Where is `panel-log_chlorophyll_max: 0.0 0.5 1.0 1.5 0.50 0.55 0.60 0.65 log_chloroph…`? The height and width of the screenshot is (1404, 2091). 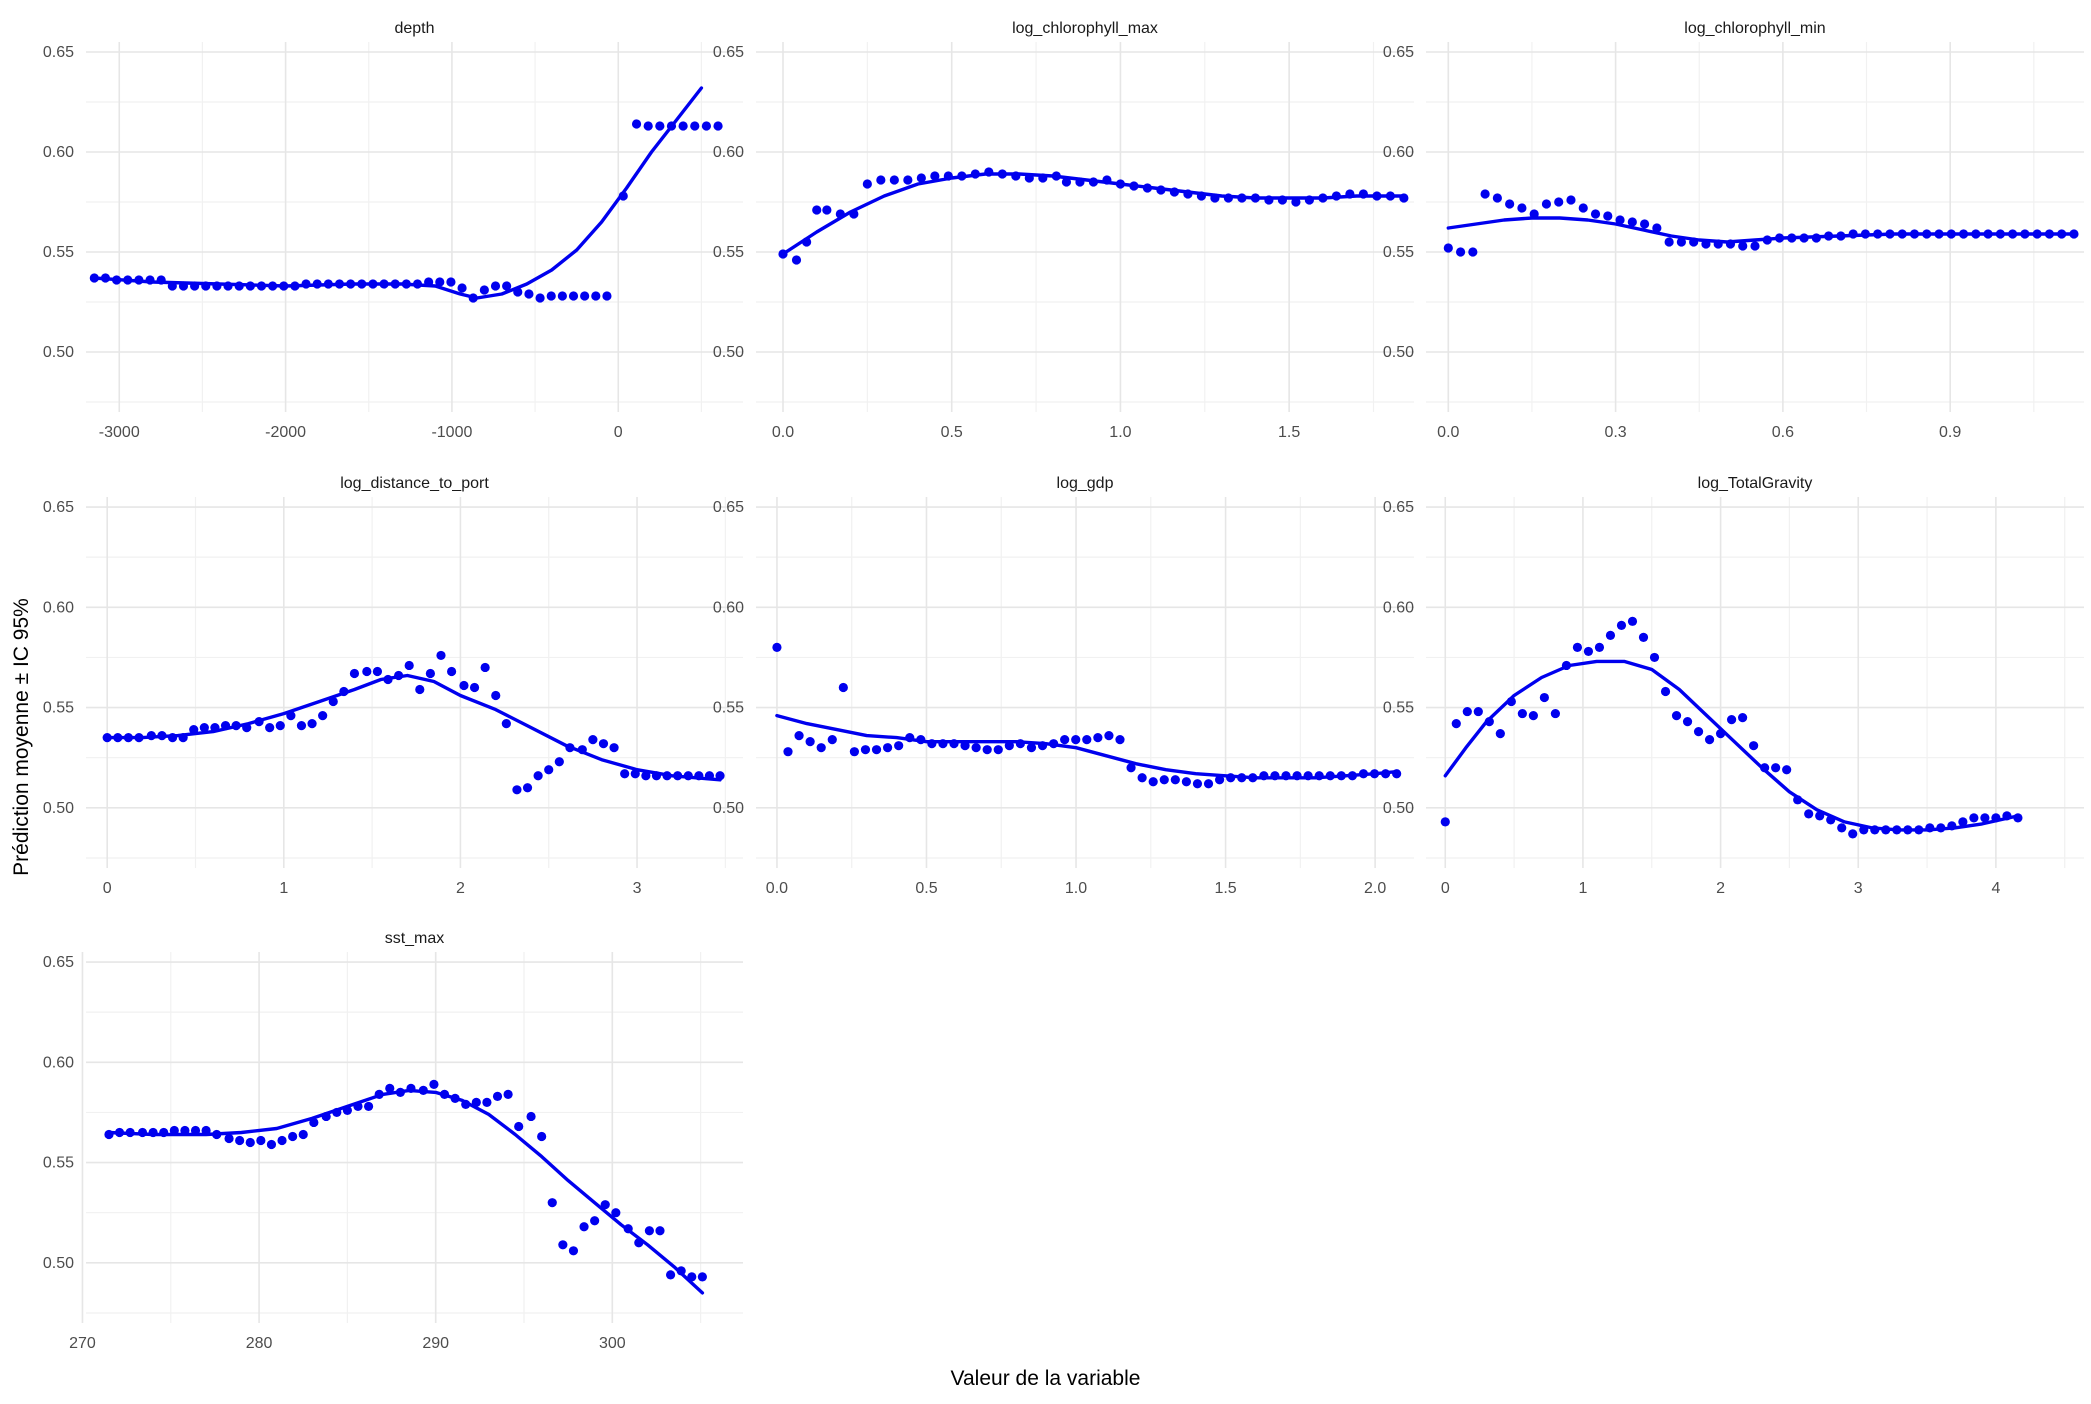
panel-log_chlorophyll_max: 0.0 0.5 1.0 1.5 0.50 0.55 0.60 0.65 log_chloroph… is located at coordinates (1063, 230).